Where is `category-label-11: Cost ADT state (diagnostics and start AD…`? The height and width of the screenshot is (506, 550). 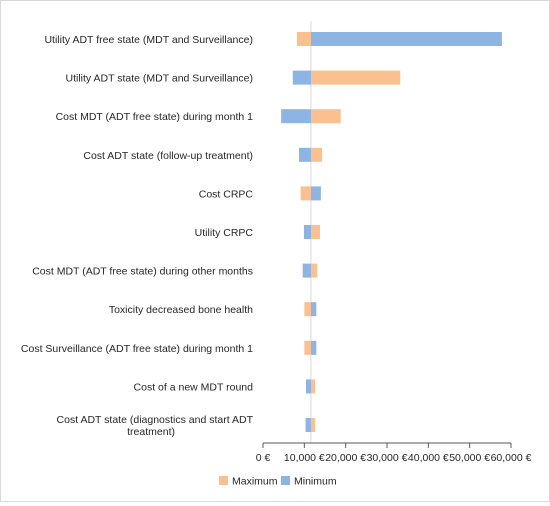 category-label-11: Cost ADT state (diagnostics and start AD… is located at coordinates (155, 426).